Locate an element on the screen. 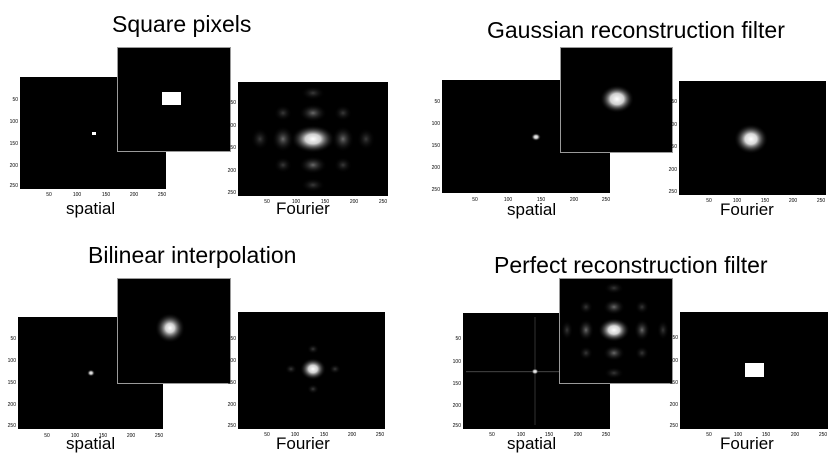 Image resolution: width=837 pixels, height=460 pixels. kernel-box is located at coordinates (171, 98).